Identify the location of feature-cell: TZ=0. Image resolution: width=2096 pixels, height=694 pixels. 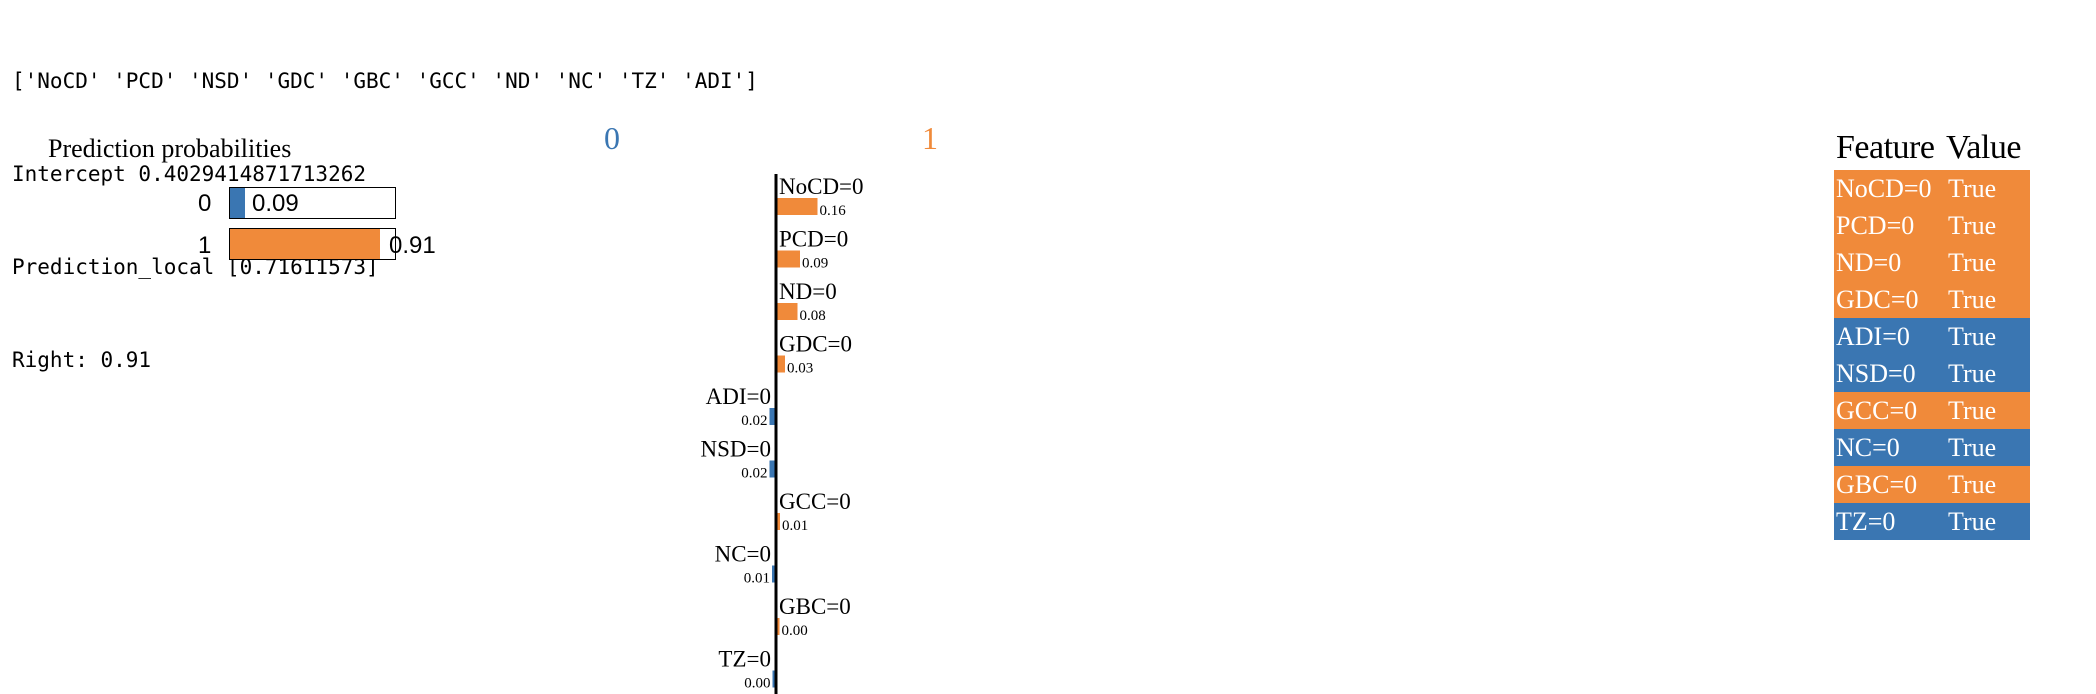
(1889, 521).